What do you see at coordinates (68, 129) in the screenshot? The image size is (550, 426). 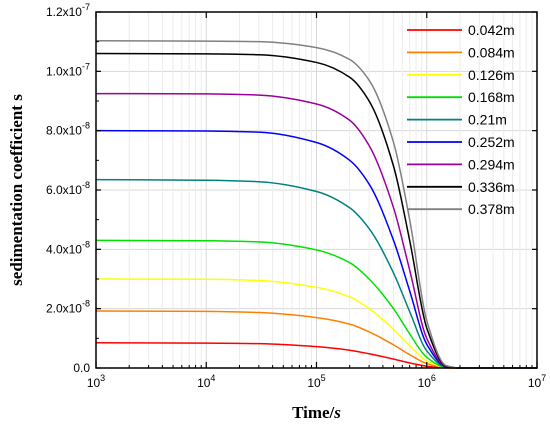 I see `y-tick-label: 8.0x10⁻⁸` at bounding box center [68, 129].